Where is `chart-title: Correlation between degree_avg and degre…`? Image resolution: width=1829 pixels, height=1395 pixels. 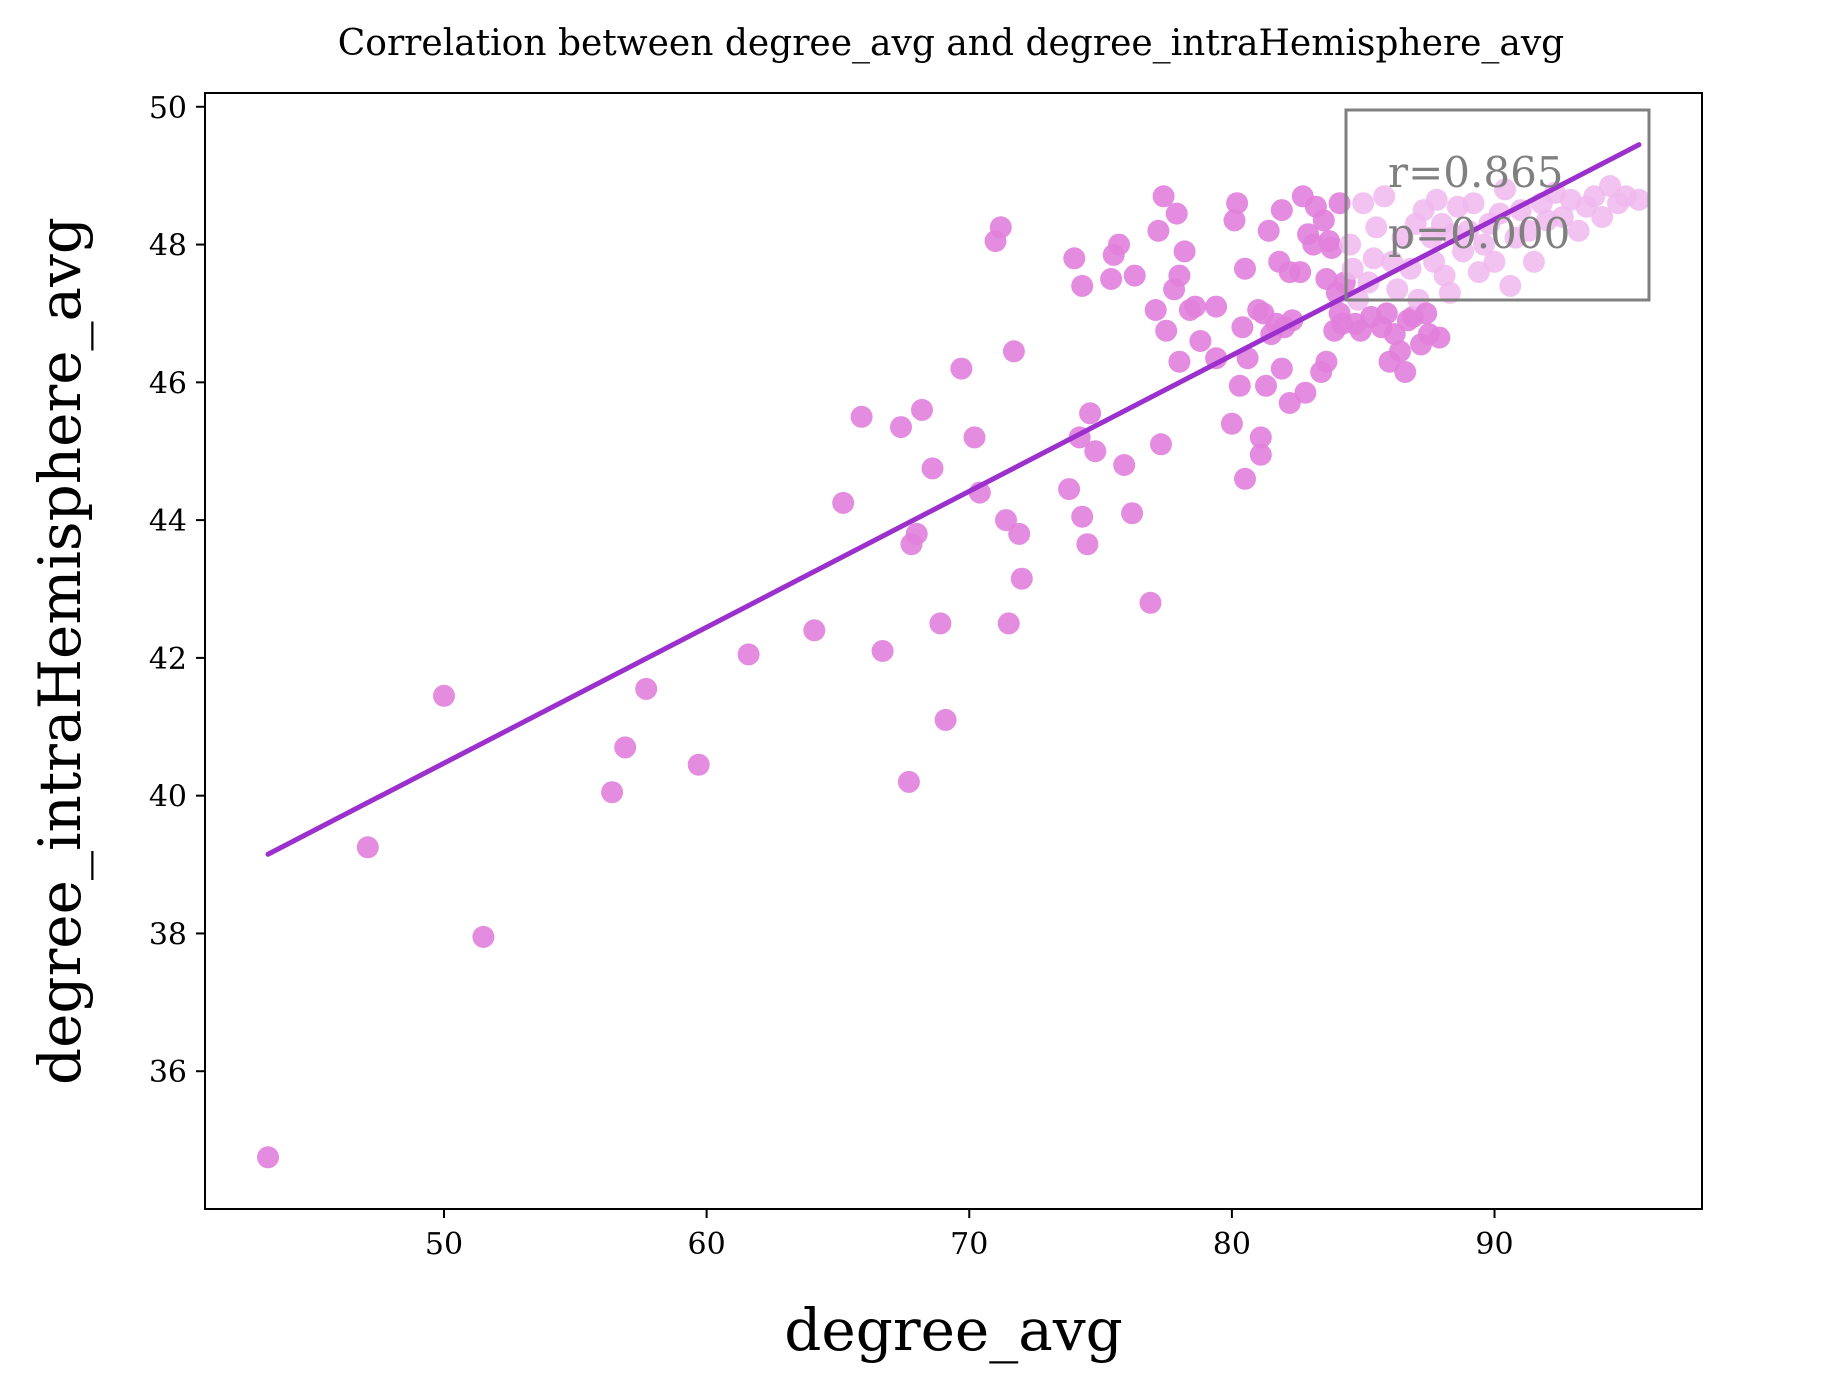 chart-title: Correlation between degree_avg and degre… is located at coordinates (951, 43).